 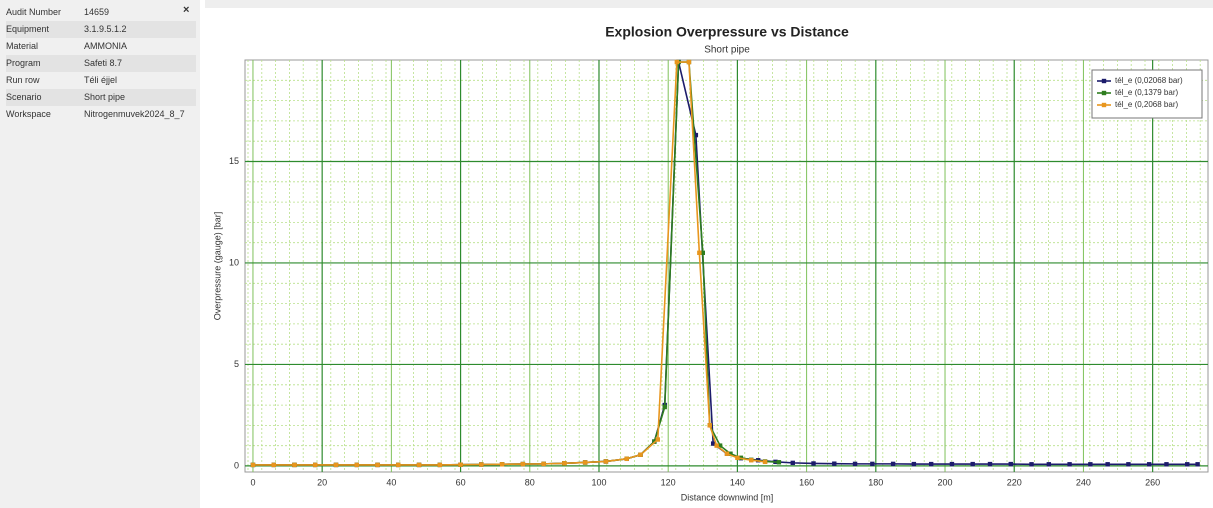 I want to click on property-value: Safeti 8.7, so click(x=103, y=63).